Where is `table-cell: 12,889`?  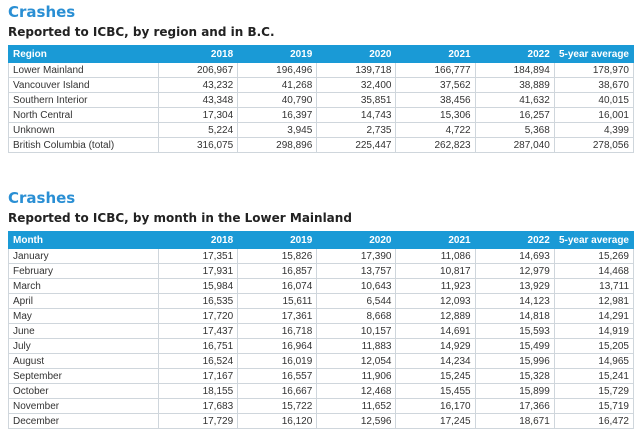
table-cell: 12,889 is located at coordinates (435, 316).